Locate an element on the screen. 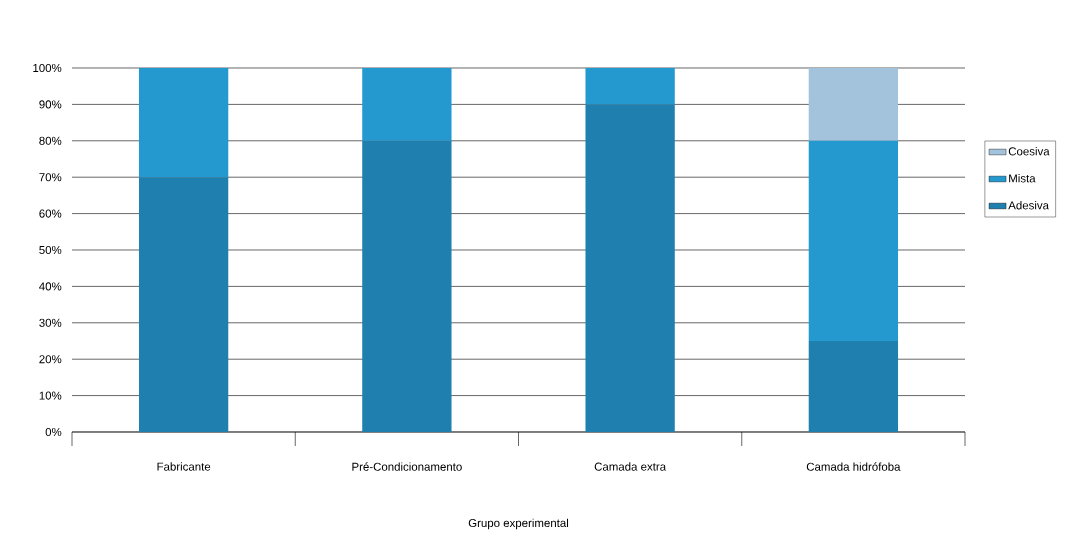  y-tick-label: 90% is located at coordinates (50, 104).